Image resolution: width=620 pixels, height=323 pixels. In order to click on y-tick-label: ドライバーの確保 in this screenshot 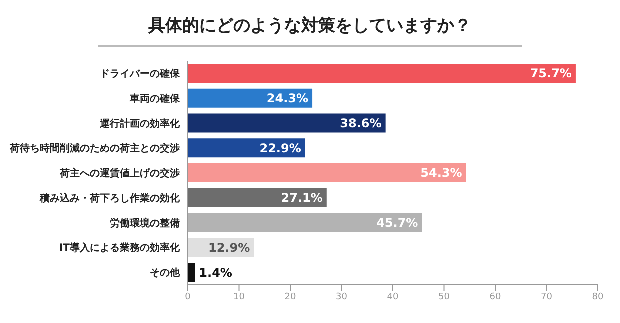, I will do `click(140, 74)`.